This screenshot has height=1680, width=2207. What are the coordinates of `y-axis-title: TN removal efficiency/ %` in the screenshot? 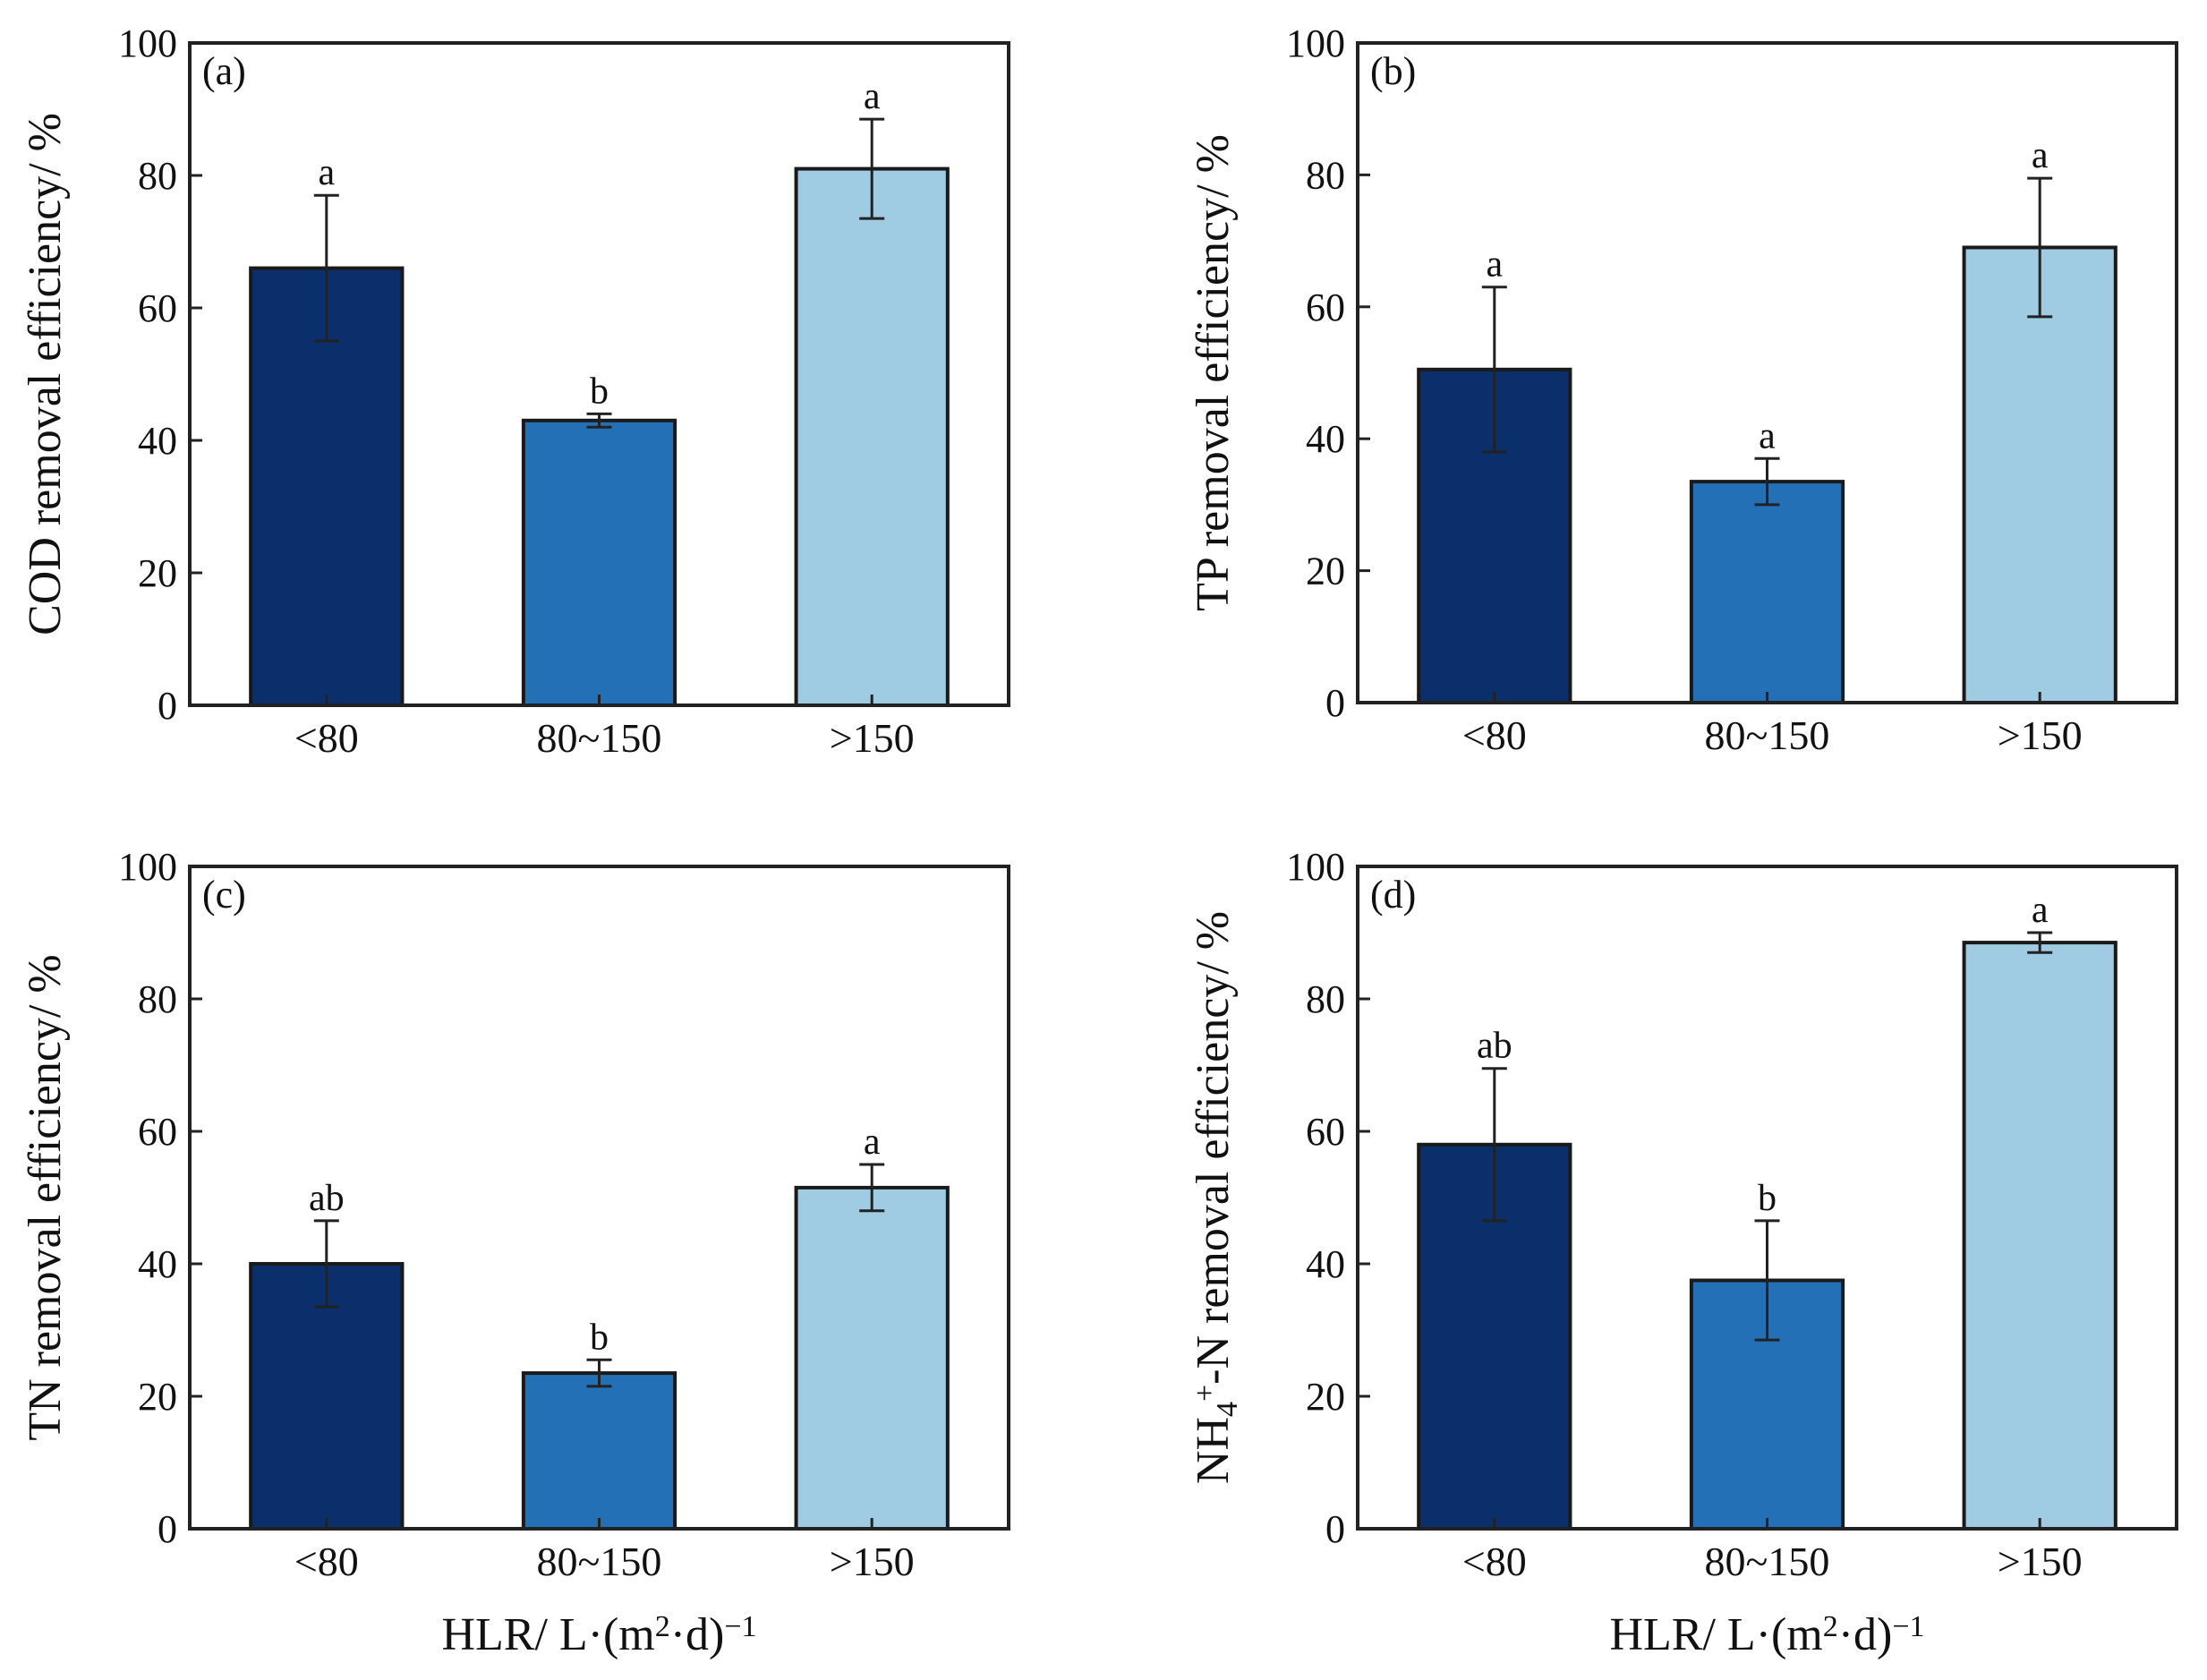 It's located at (45, 1197).